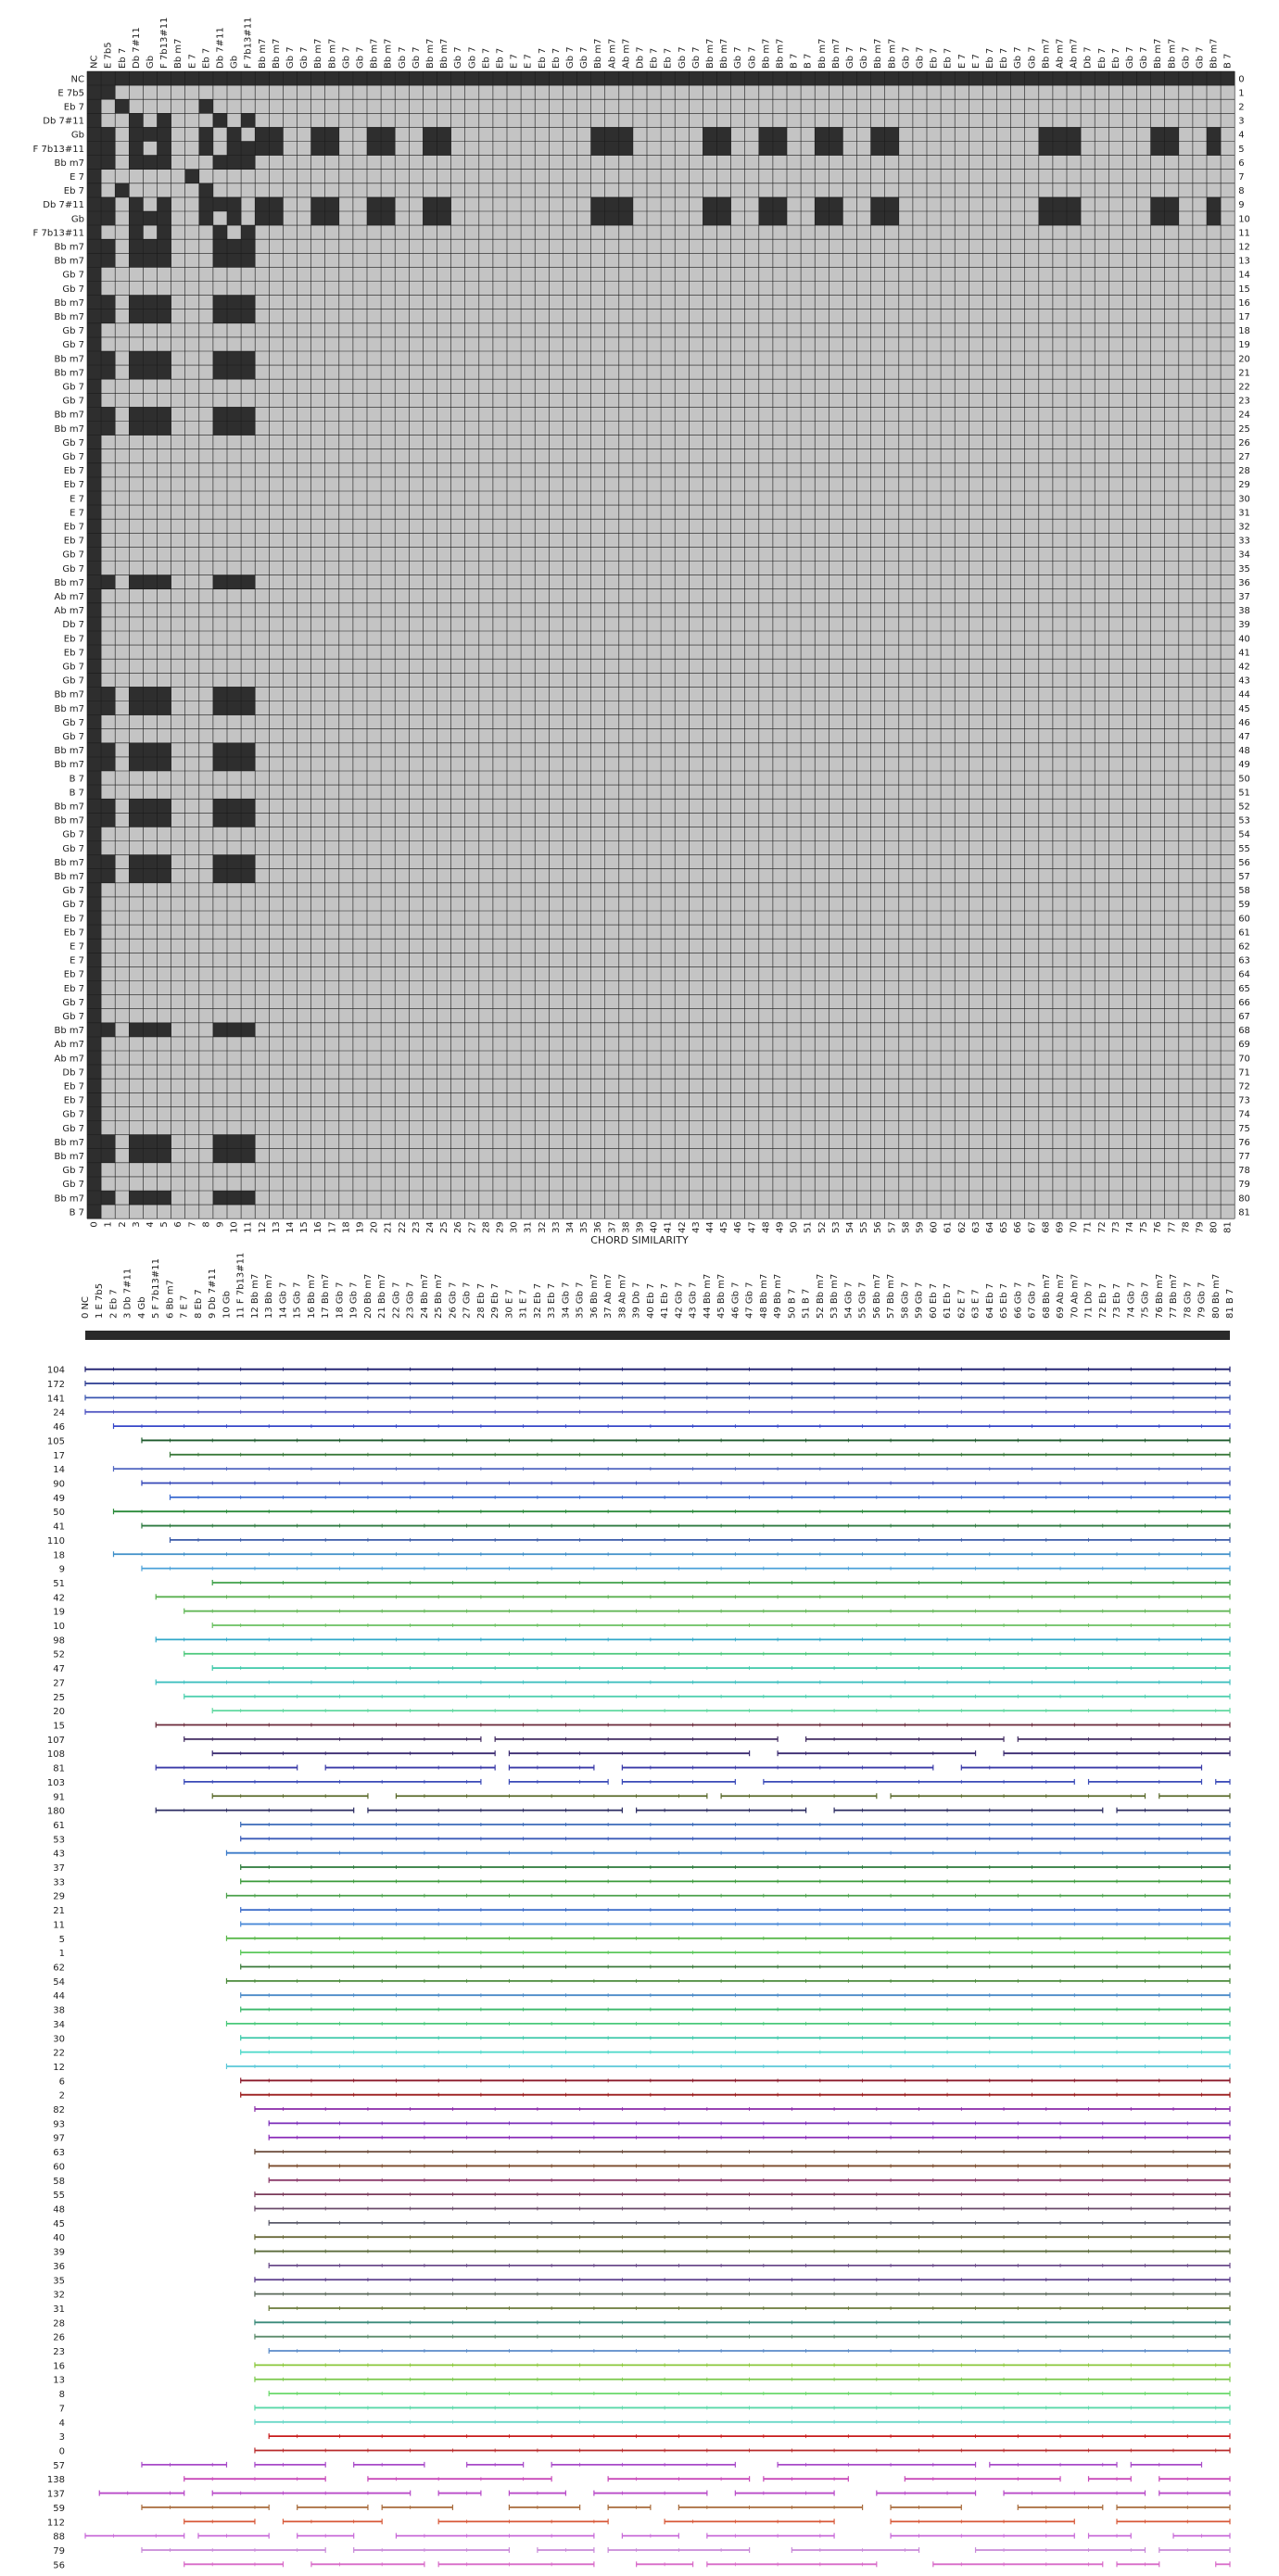 This screenshot has height=2576, width=1279. I want to click on lane-row-label: 15, so click(59, 1727).